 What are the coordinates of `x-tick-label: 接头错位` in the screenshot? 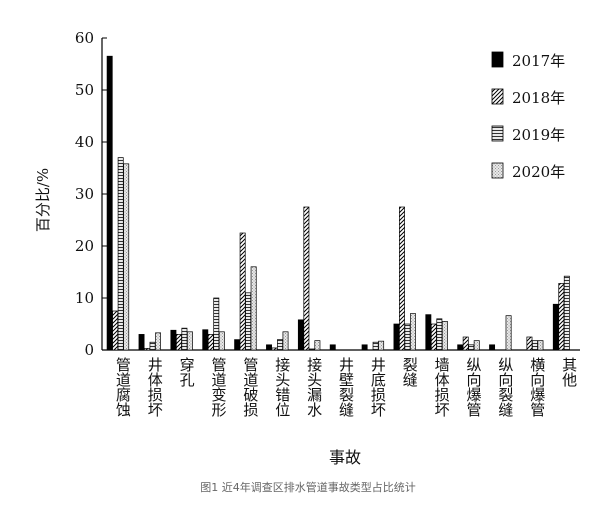 It's located at (282, 387).